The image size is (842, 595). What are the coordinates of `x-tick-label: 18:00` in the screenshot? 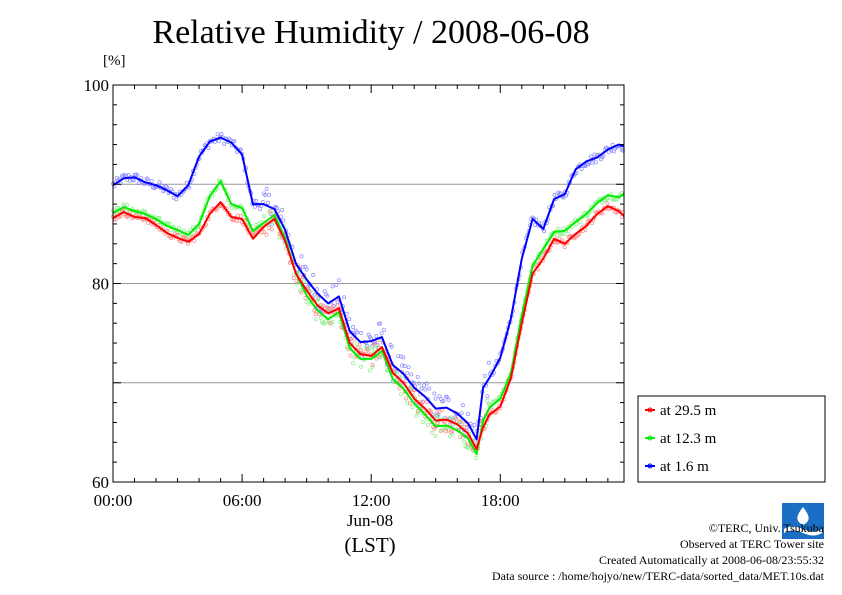 It's located at (500, 500).